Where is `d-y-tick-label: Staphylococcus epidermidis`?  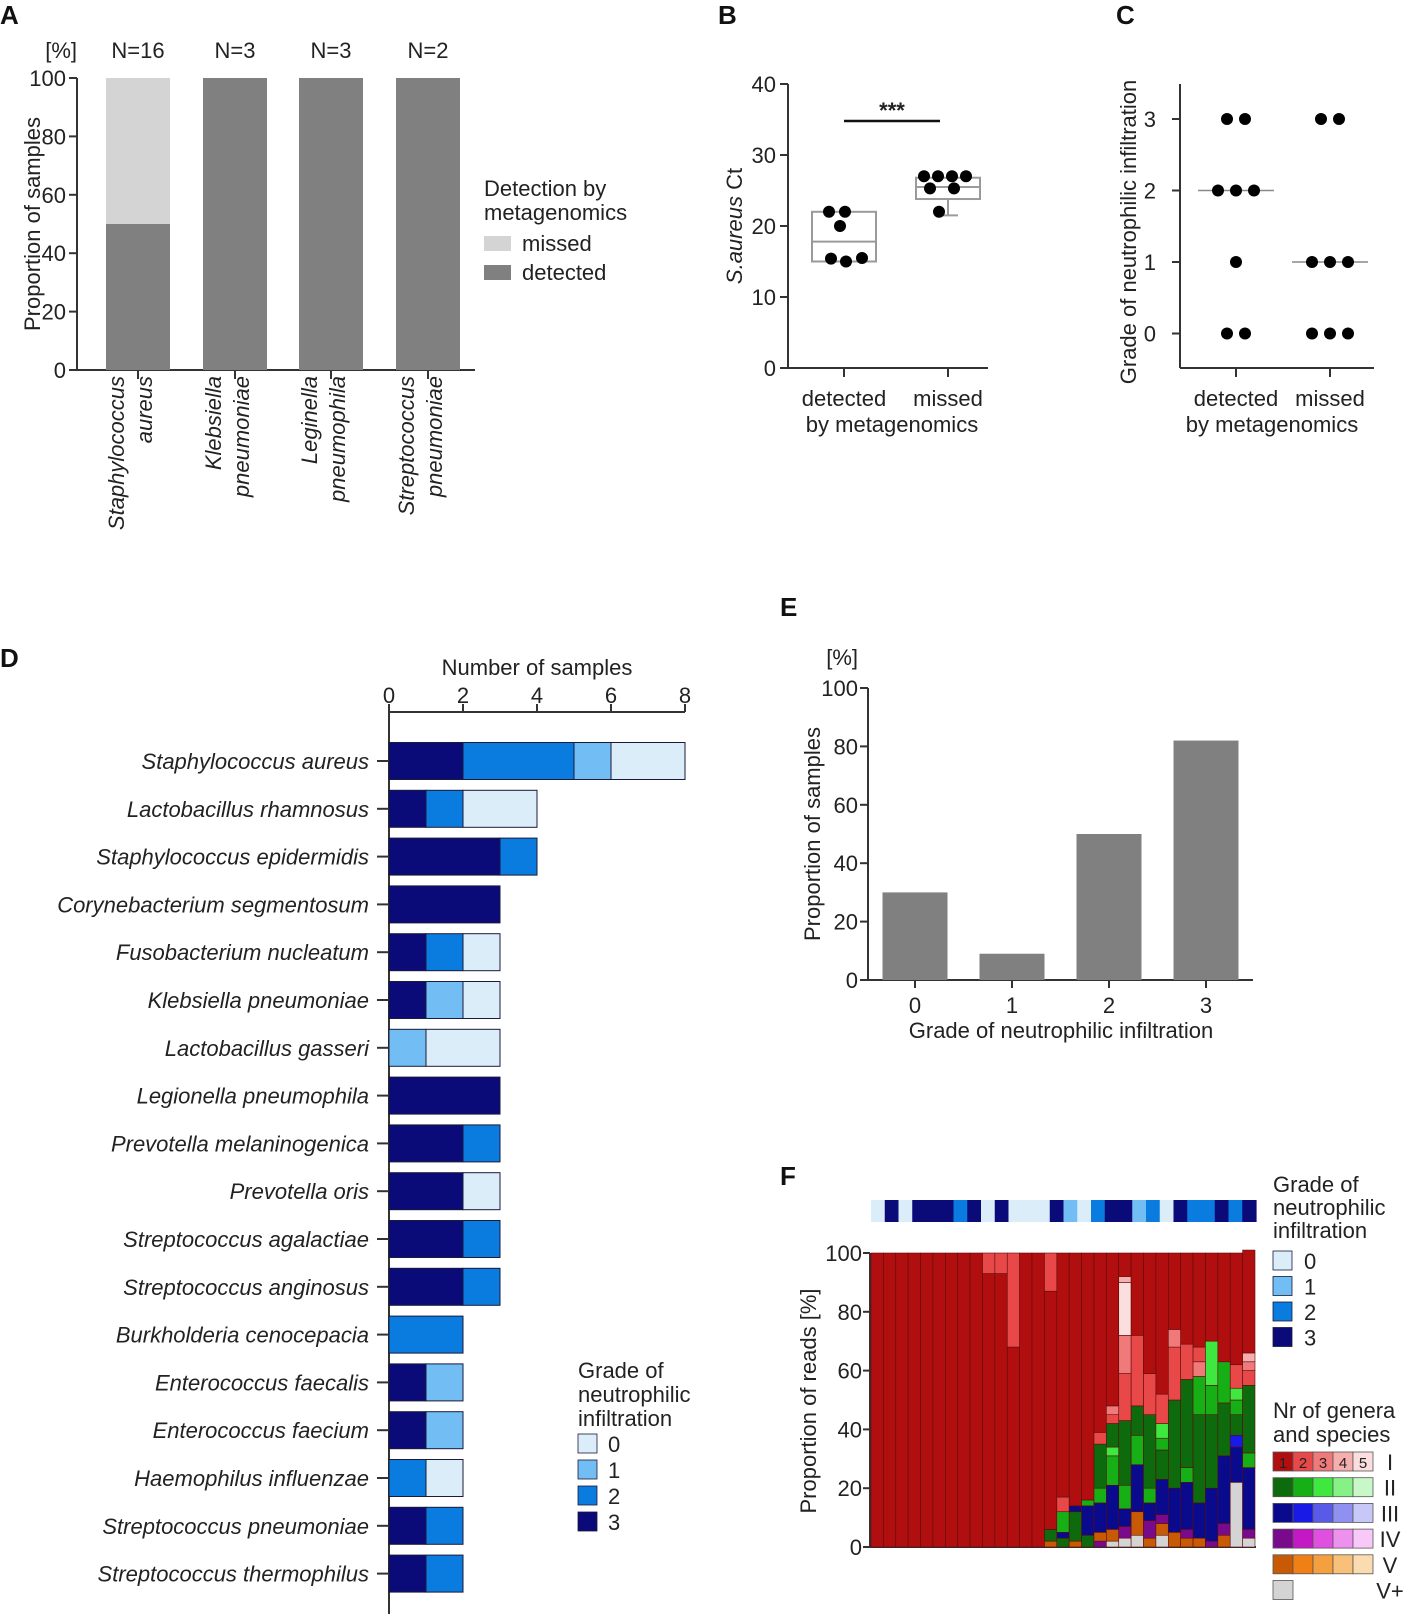
d-y-tick-label: Staphylococcus epidermidis is located at coordinates (232, 857).